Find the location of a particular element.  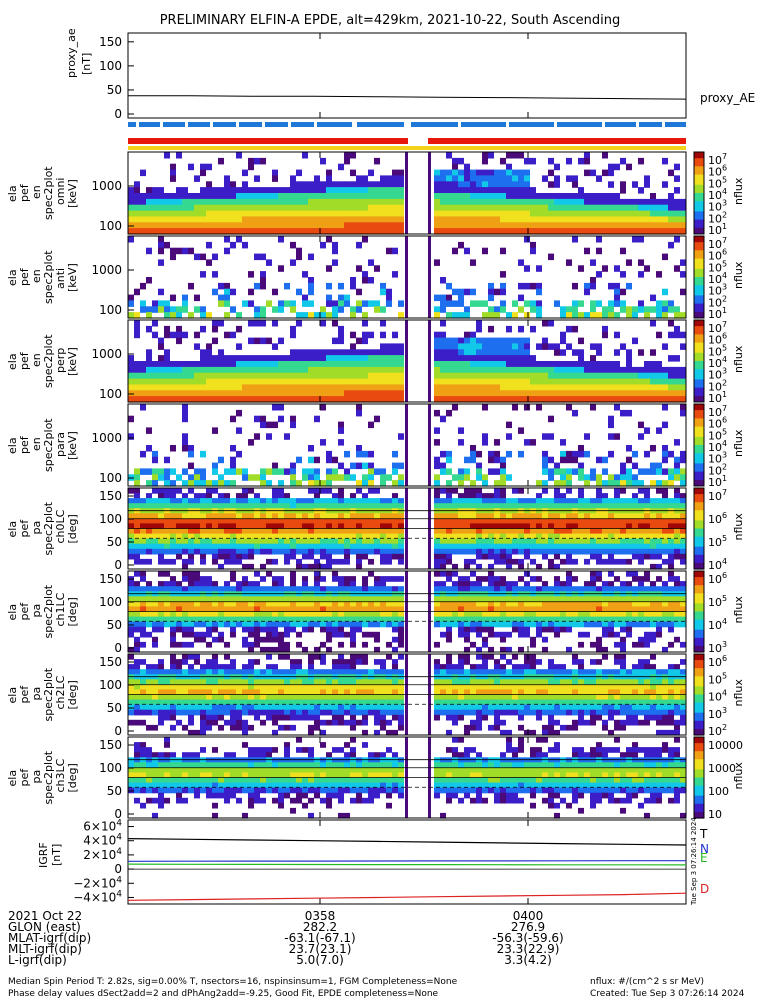

panel-ylabel: en is located at coordinates (36, 360).